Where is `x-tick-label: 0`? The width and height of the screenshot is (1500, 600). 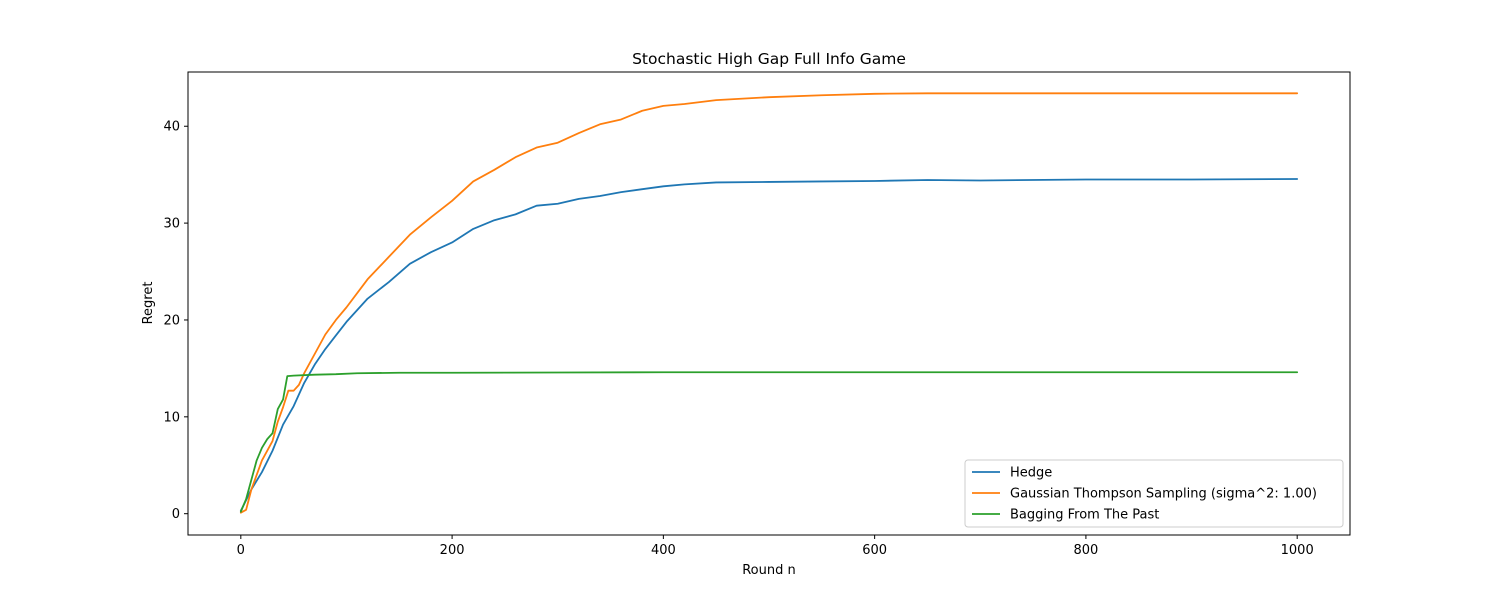 x-tick-label: 0 is located at coordinates (241, 550).